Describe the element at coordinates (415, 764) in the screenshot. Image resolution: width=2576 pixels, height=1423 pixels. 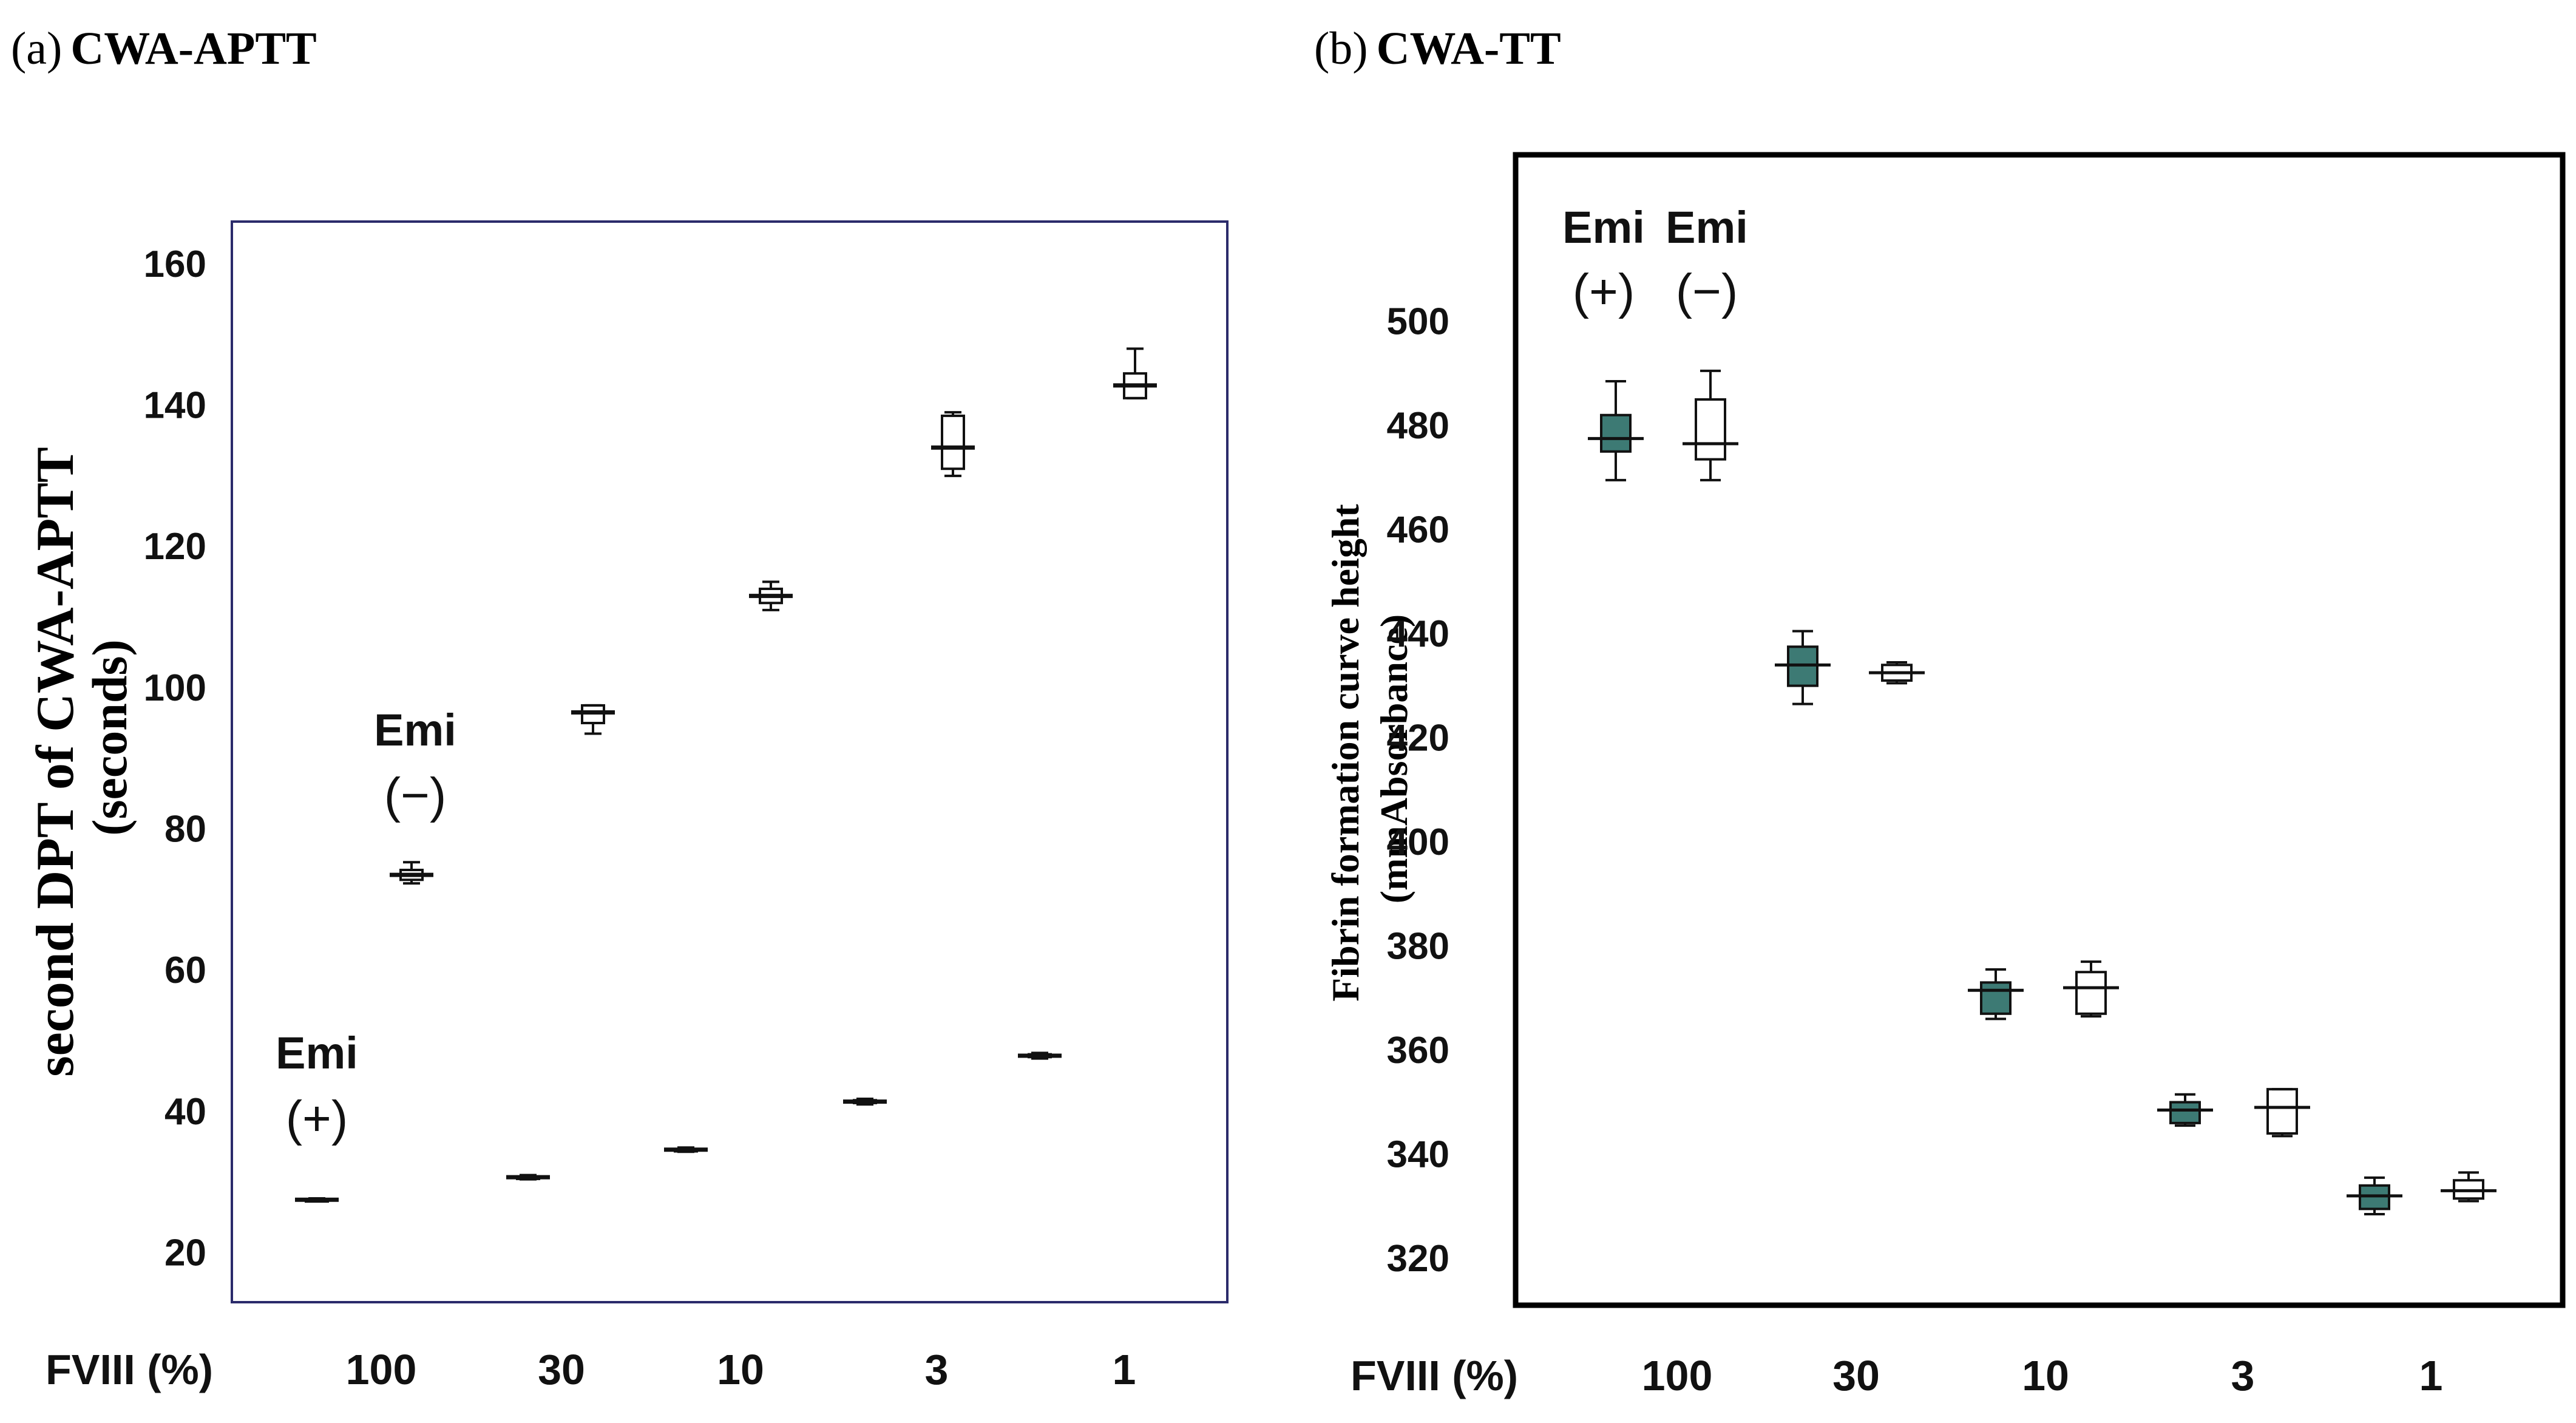
I see `panel-a-annotation-emi-minus: Emi (−)` at that location.